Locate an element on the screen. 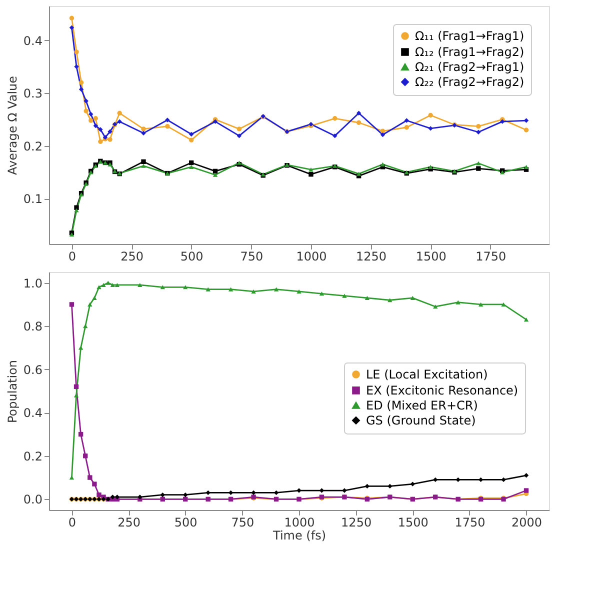 This screenshot has width=599, height=613. y-tick-label: 0.0 is located at coordinates (32, 499).